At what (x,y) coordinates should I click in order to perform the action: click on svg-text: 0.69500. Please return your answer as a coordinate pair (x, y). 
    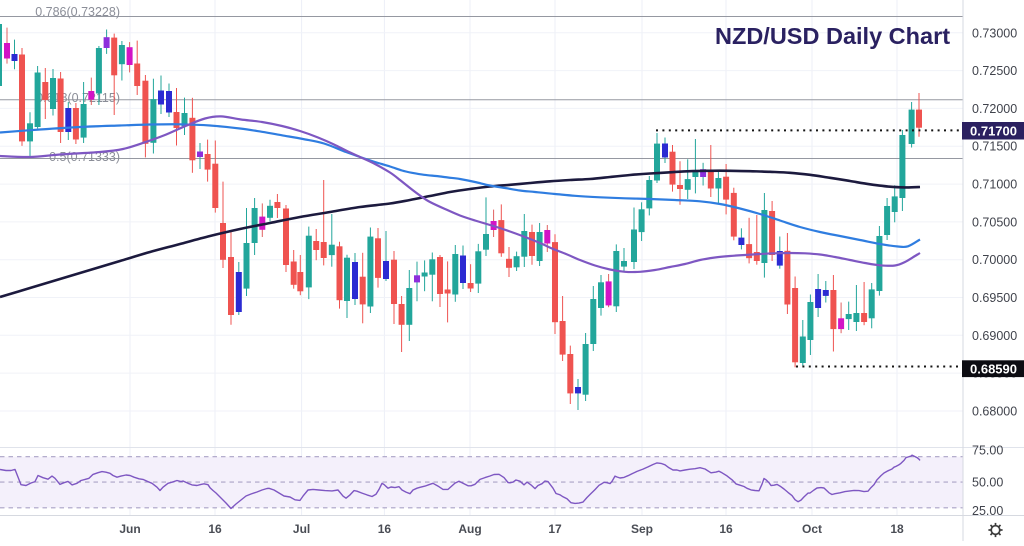
    Looking at the image, I should click on (994, 298).